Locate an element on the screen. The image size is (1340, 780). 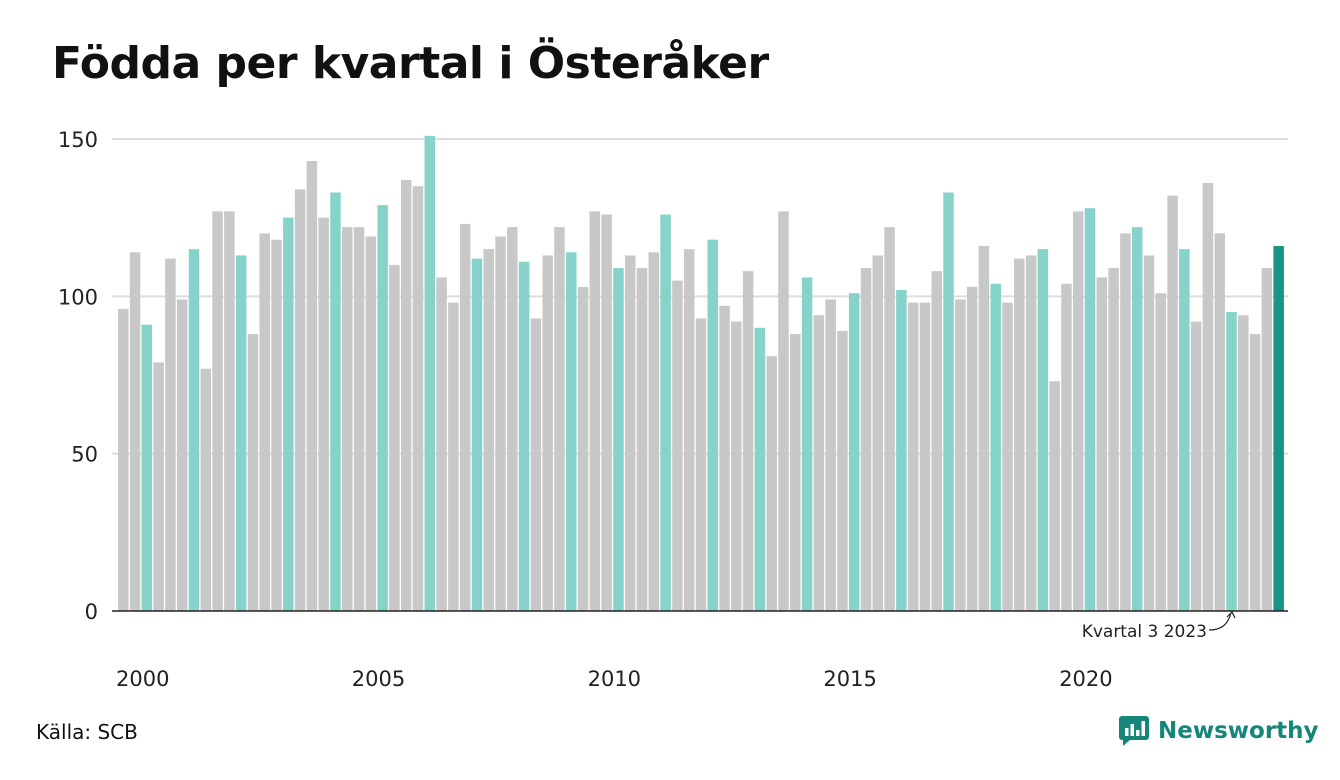
annotation-arrow is located at coordinates (1220, 621).